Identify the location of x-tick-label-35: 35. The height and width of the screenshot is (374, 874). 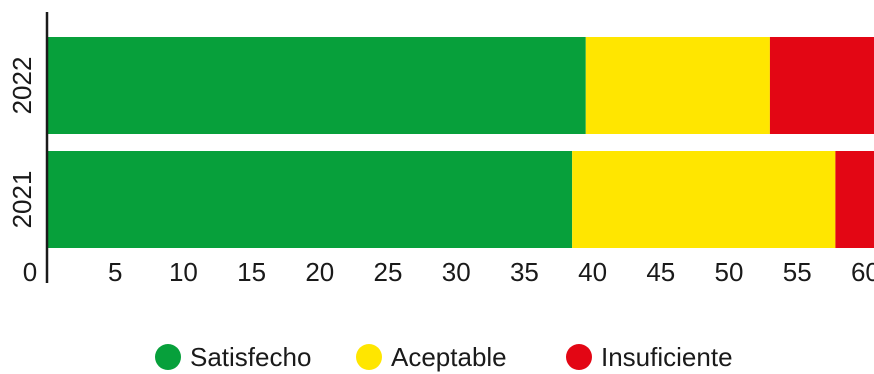
(524, 272).